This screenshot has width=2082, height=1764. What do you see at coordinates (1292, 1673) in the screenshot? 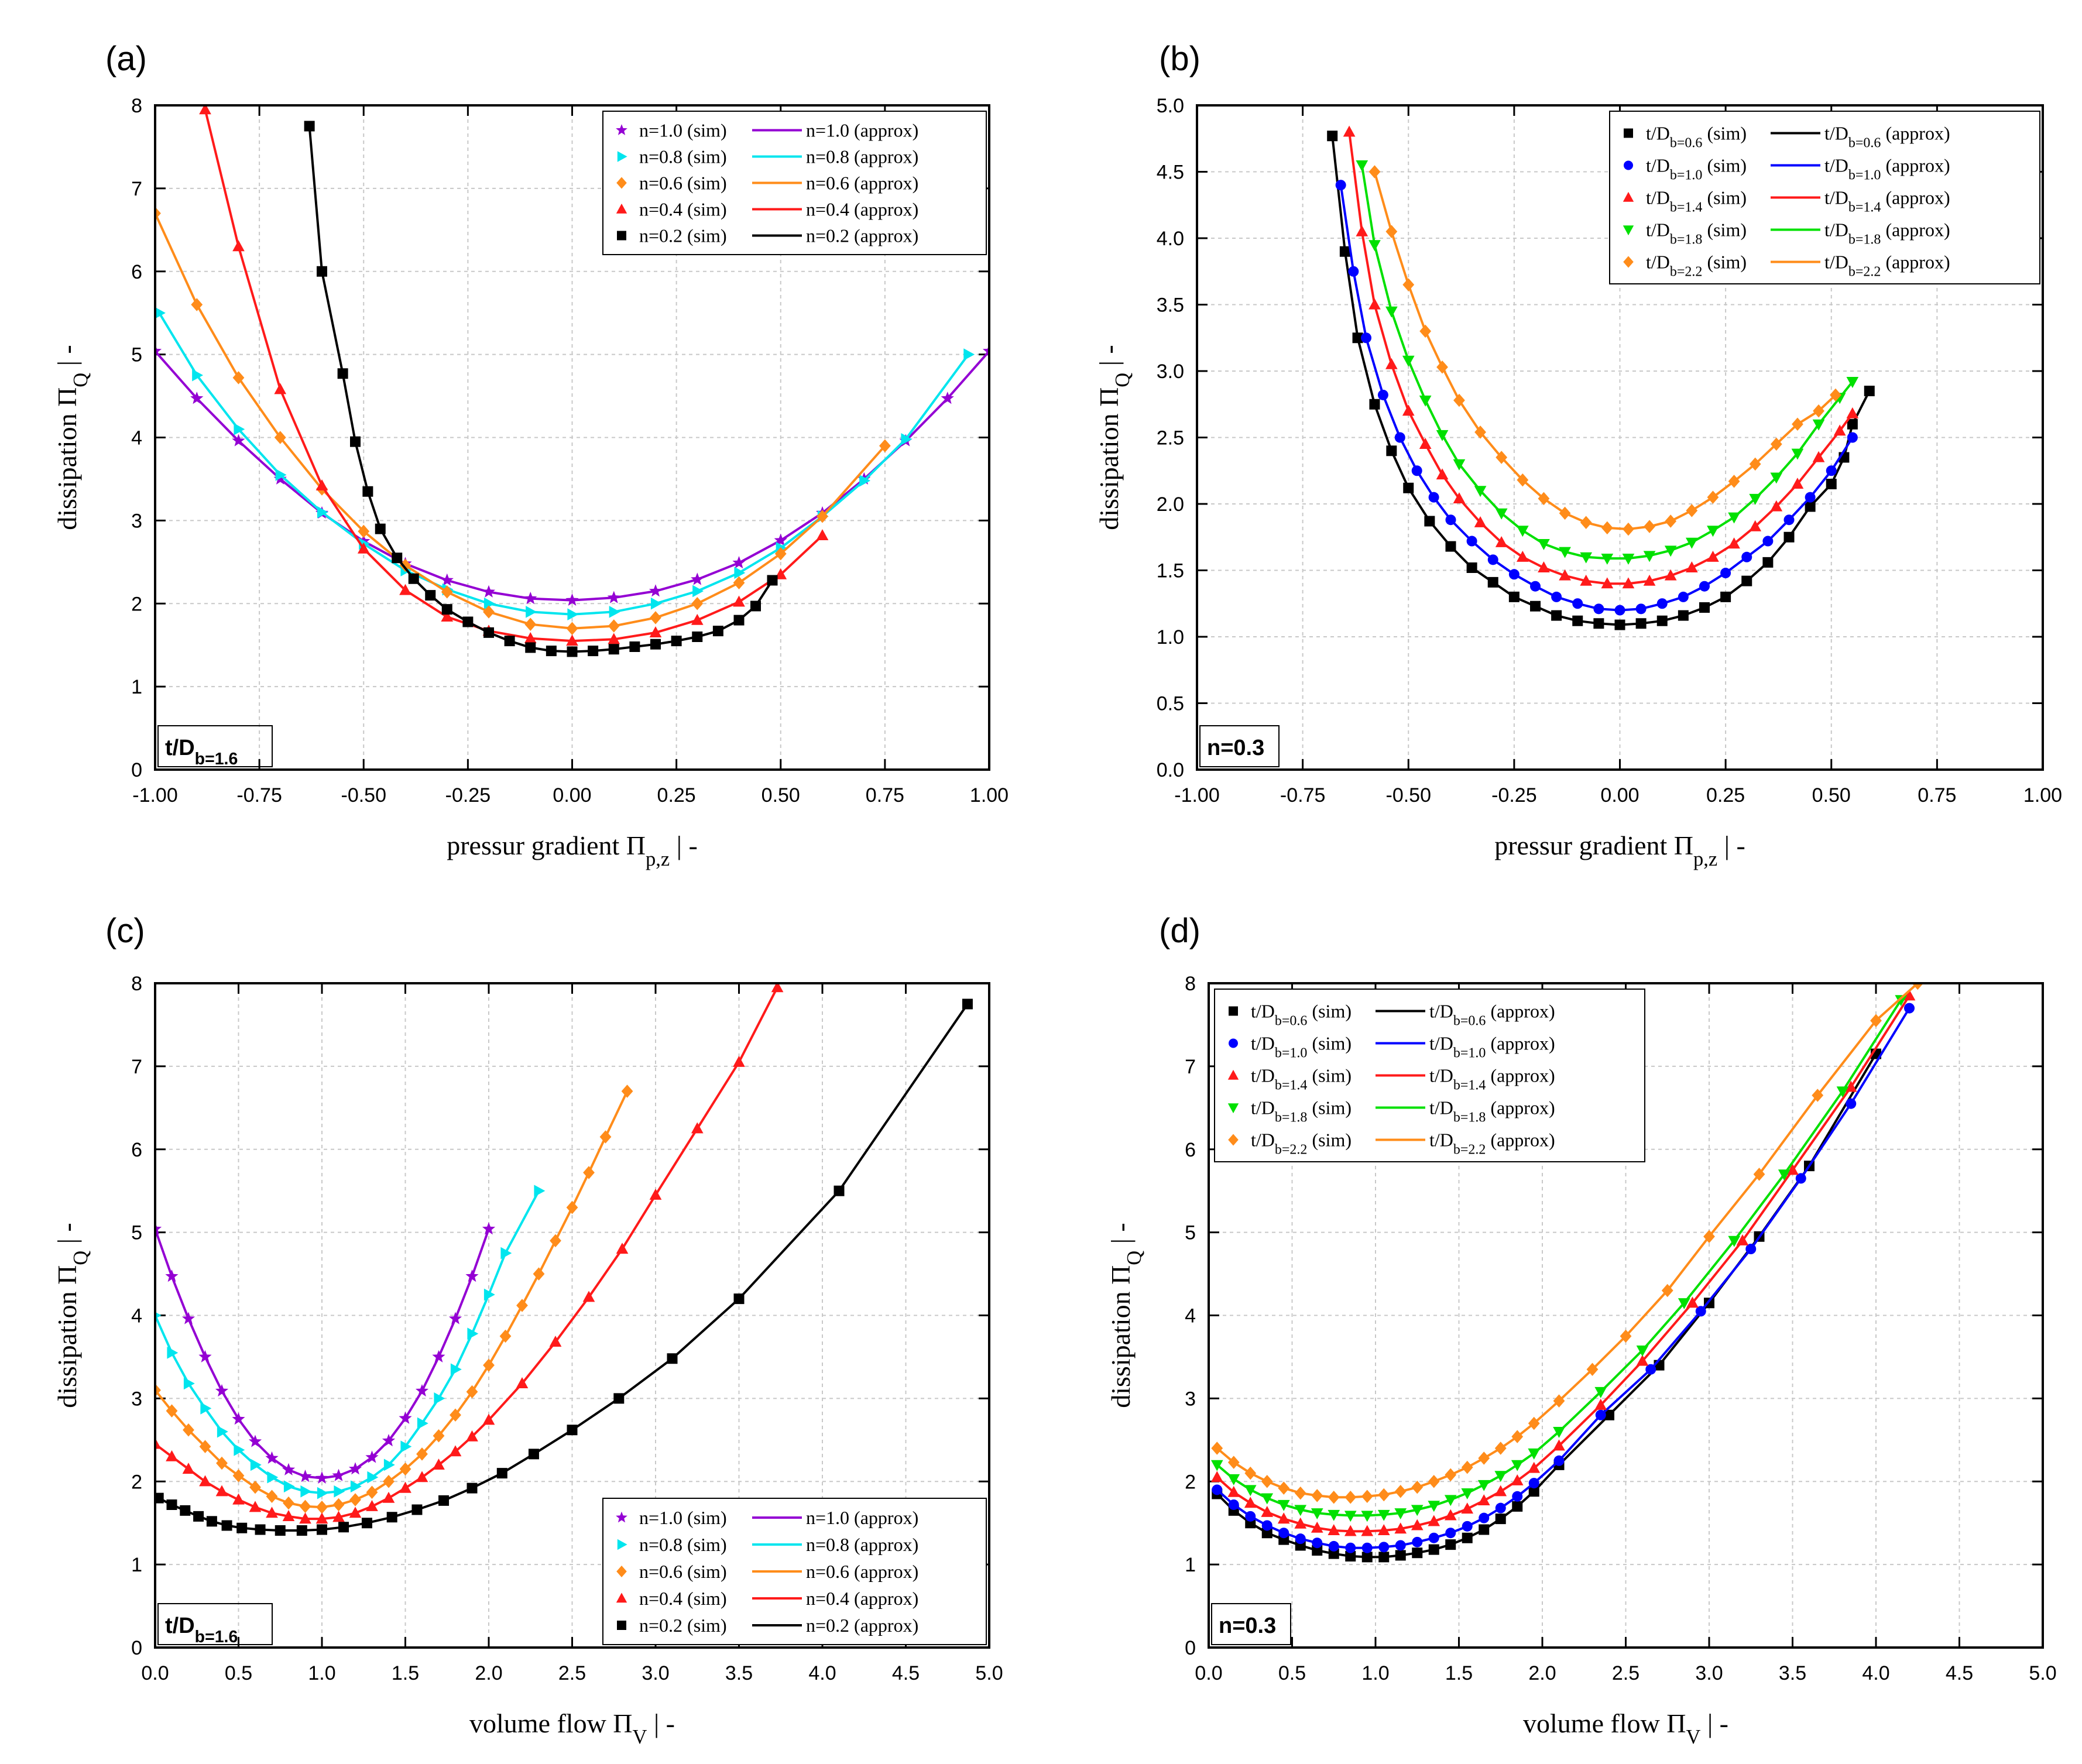
I see `x-tick-label: 0.5` at bounding box center [1292, 1673].